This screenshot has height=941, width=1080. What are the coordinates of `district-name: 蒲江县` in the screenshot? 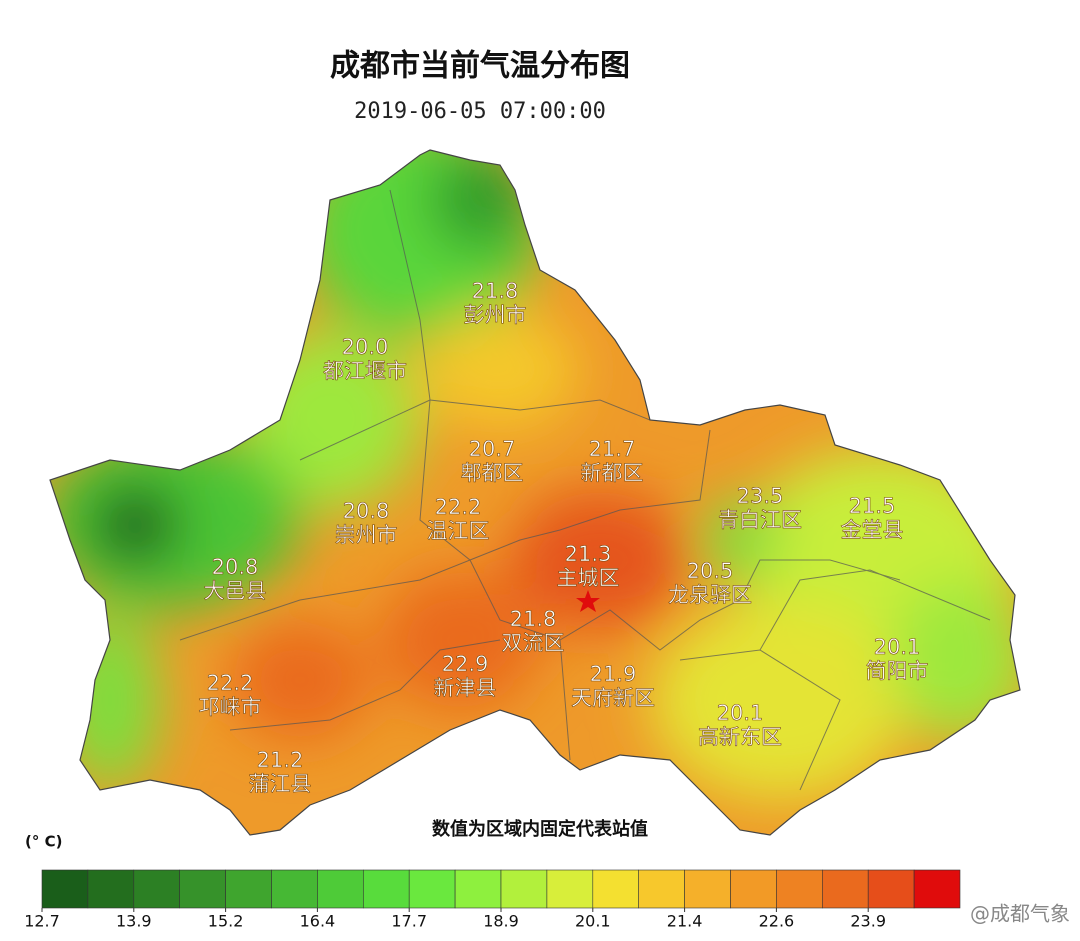 It's located at (280, 784).